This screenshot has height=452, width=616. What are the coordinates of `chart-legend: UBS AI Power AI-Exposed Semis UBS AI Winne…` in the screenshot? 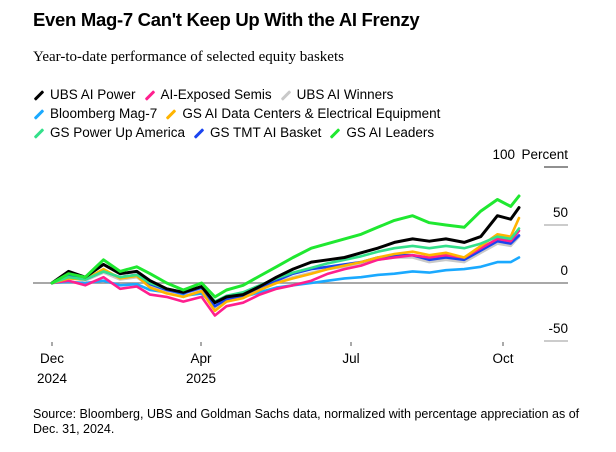 It's located at (303, 113).